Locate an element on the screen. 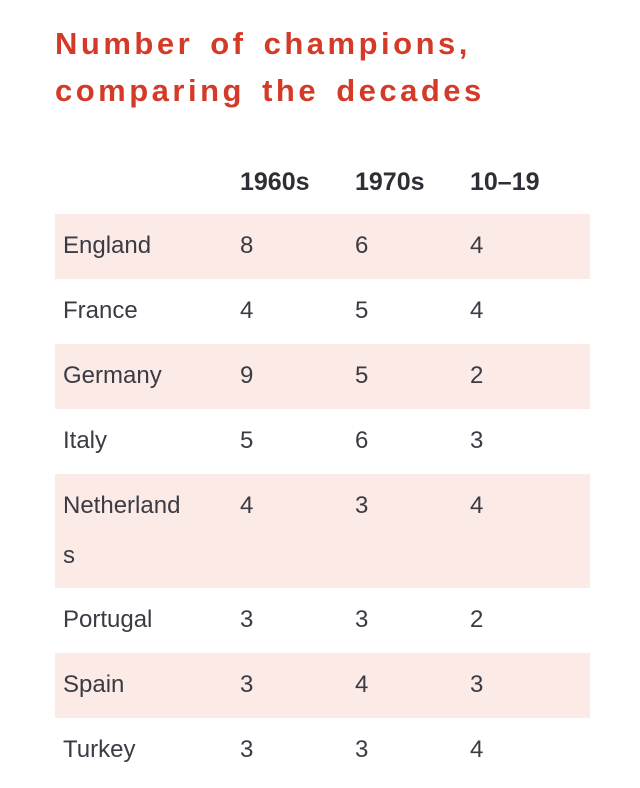  table-row: France 4 5 4 is located at coordinates (322, 311).